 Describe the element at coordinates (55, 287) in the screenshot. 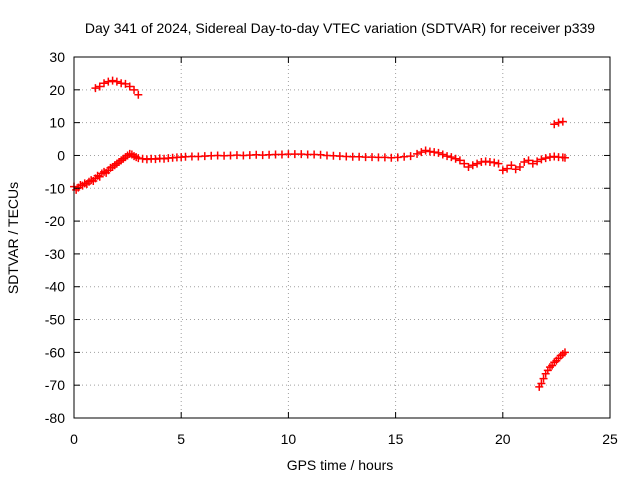

I see `y-tick-label: -40` at that location.